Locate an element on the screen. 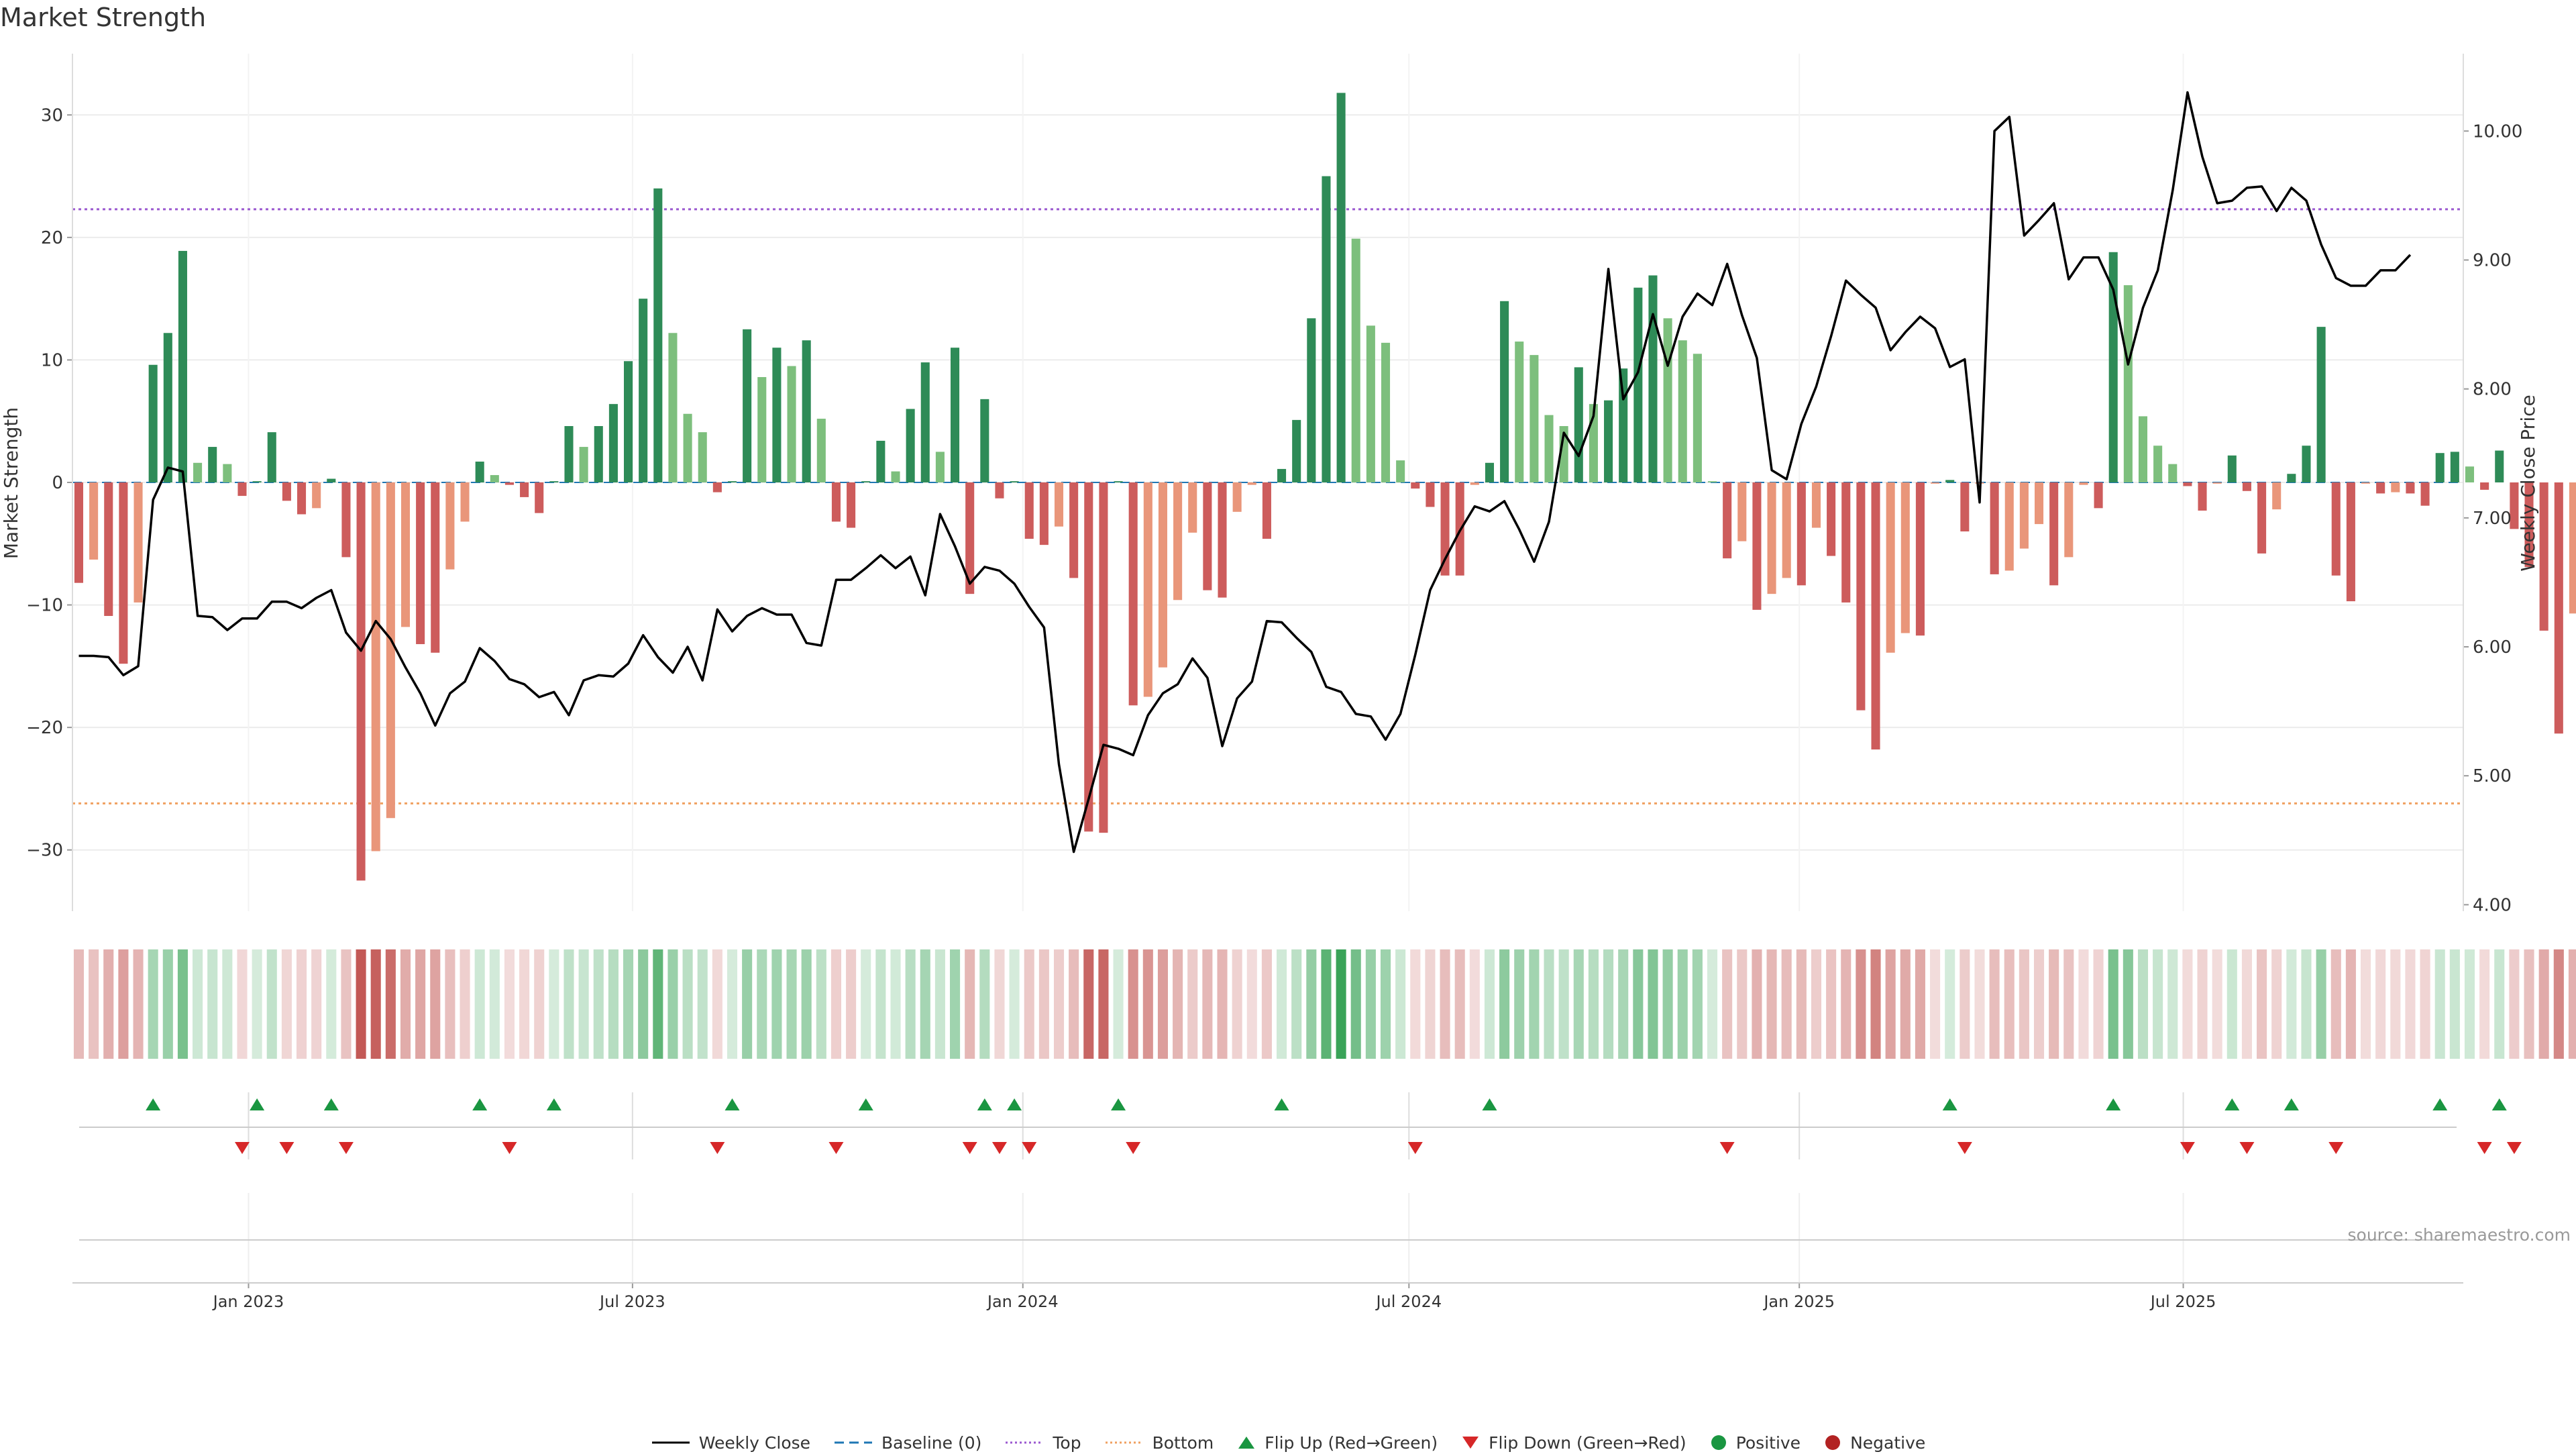 This screenshot has height=1456, width=2576. y2-tick-label: 10.00 is located at coordinates (2497, 132).